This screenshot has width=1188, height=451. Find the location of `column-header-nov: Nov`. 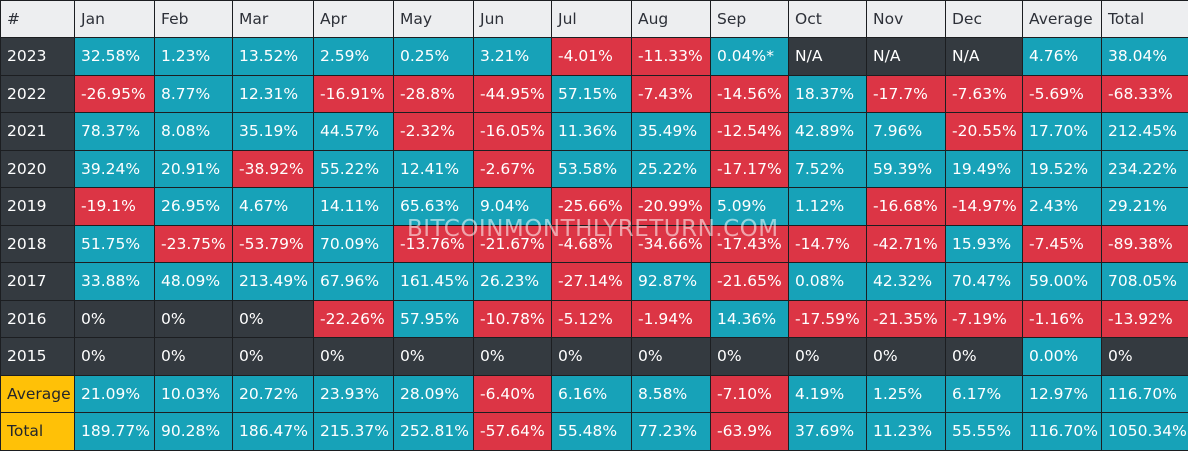

column-header-nov: Nov is located at coordinates (906, 19).